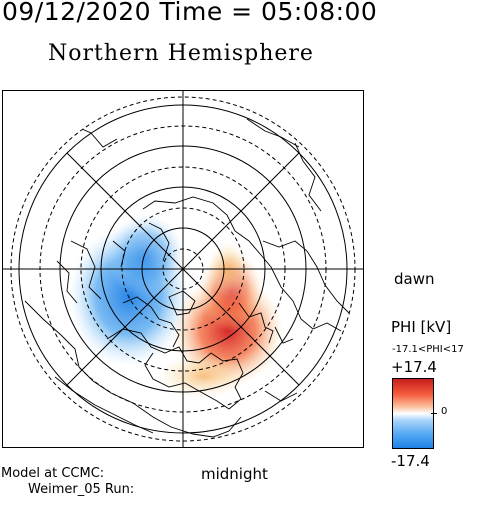 The height and width of the screenshot is (508, 484). I want to click on colorbar-max-label: +17.4, so click(414, 367).